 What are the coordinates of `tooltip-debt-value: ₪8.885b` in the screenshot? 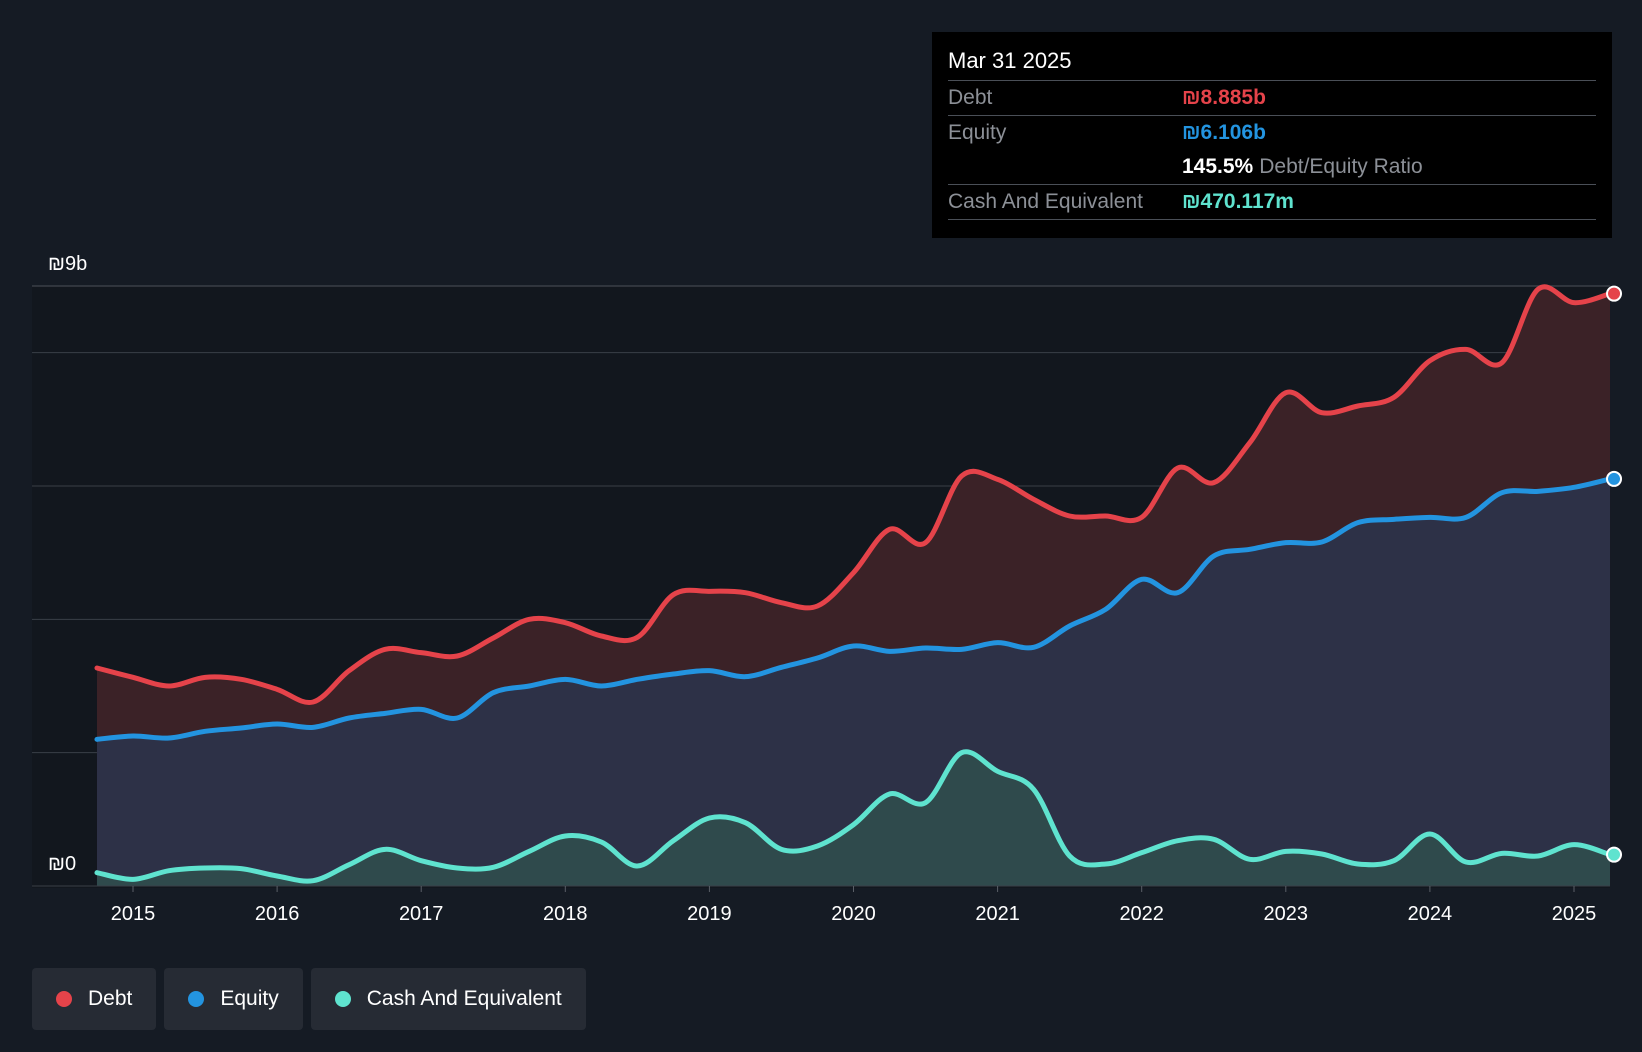 It's located at (1224, 97).